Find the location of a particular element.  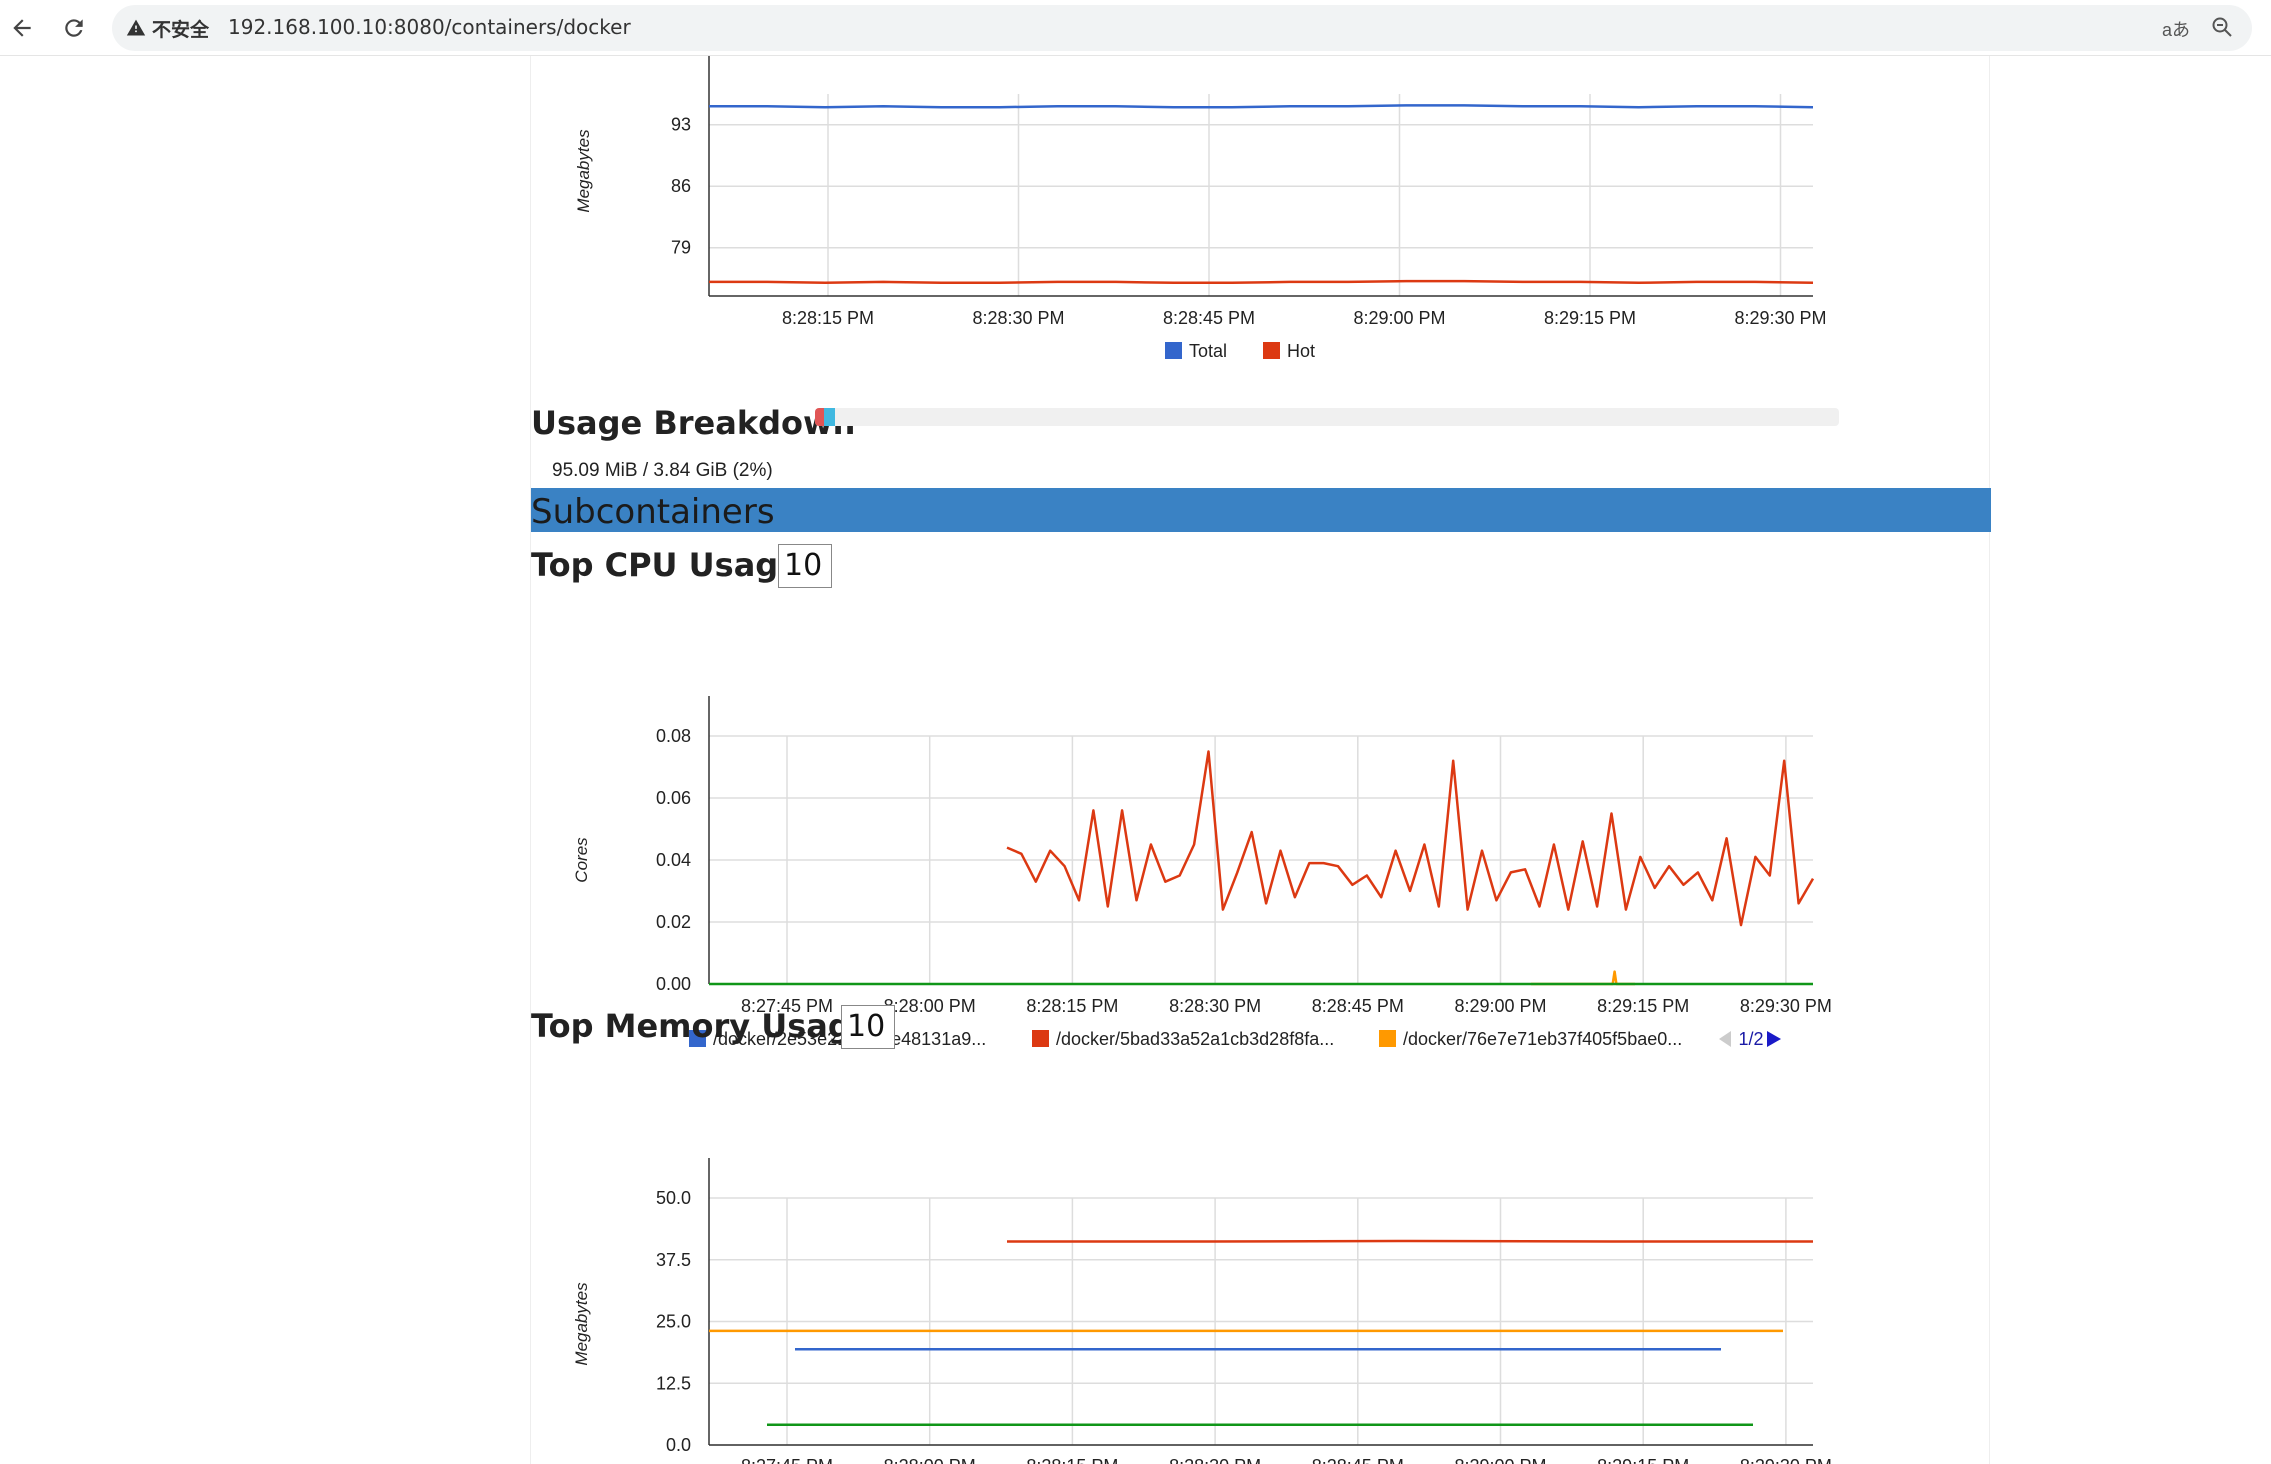

usage-text: 95.09 MiB / 3.84 GiB (2%) is located at coordinates (662, 470).